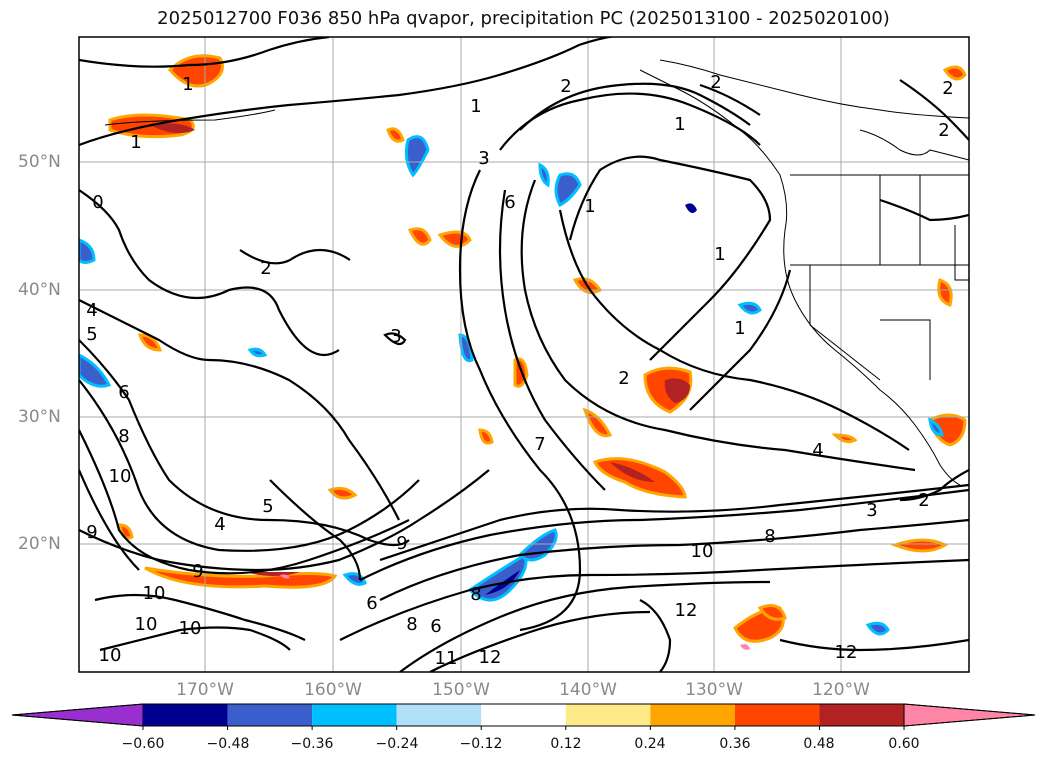 The width and height of the screenshot is (1047, 765). I want to click on colorbar-extension-high, so click(969, 715).